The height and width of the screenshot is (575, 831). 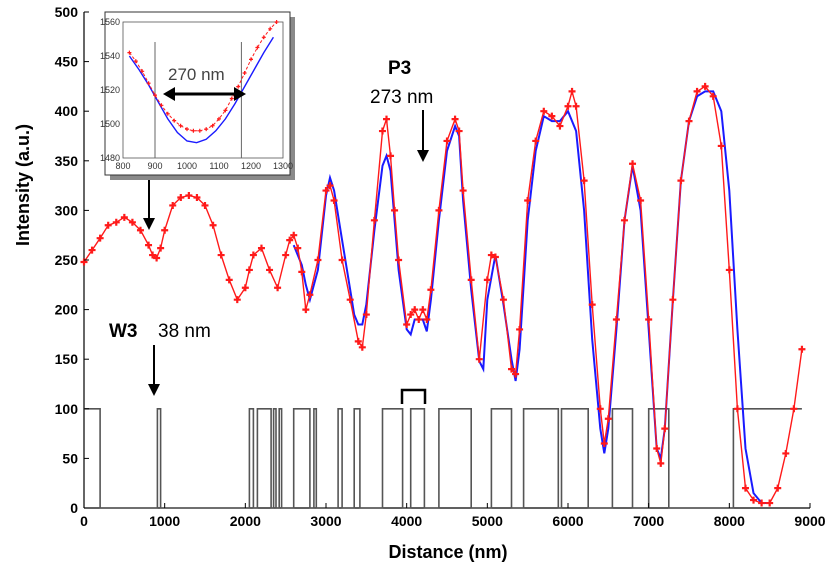 What do you see at coordinates (567, 521) in the screenshot?
I see `x-tick-label: 6000` at bounding box center [567, 521].